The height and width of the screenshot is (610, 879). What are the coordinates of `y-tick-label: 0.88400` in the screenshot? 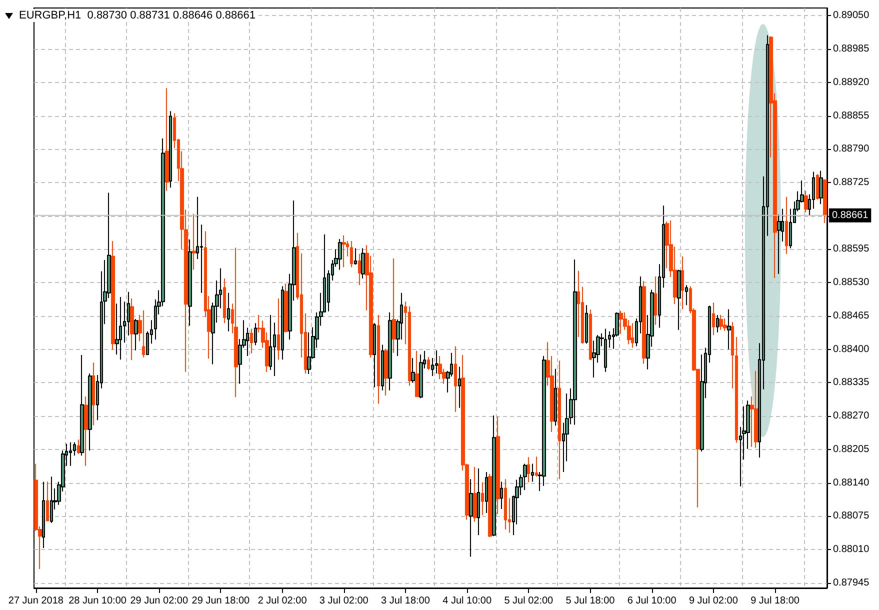 It's located at (851, 349).